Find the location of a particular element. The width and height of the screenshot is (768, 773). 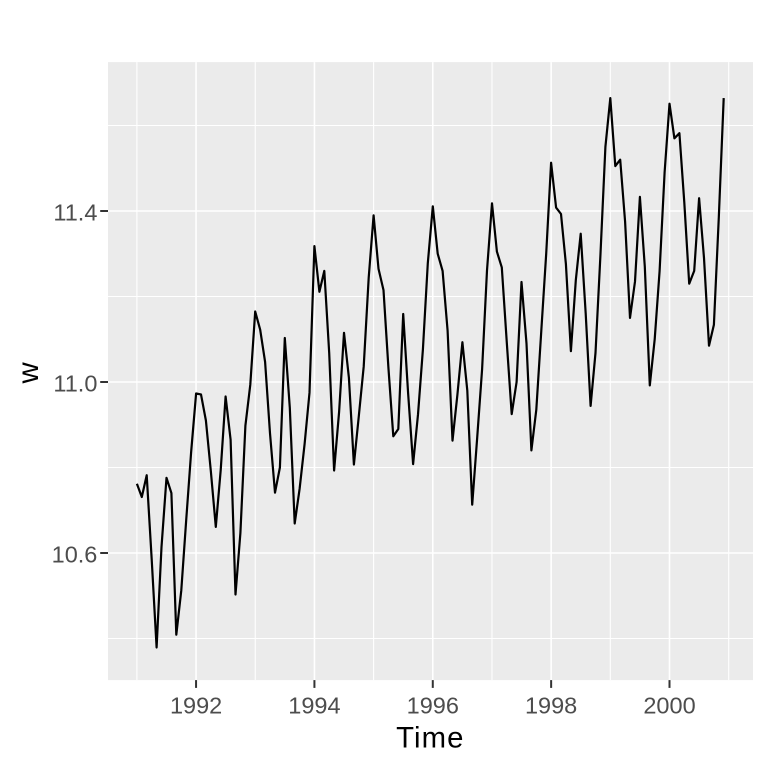

svg-text: w is located at coordinates (28, 372).